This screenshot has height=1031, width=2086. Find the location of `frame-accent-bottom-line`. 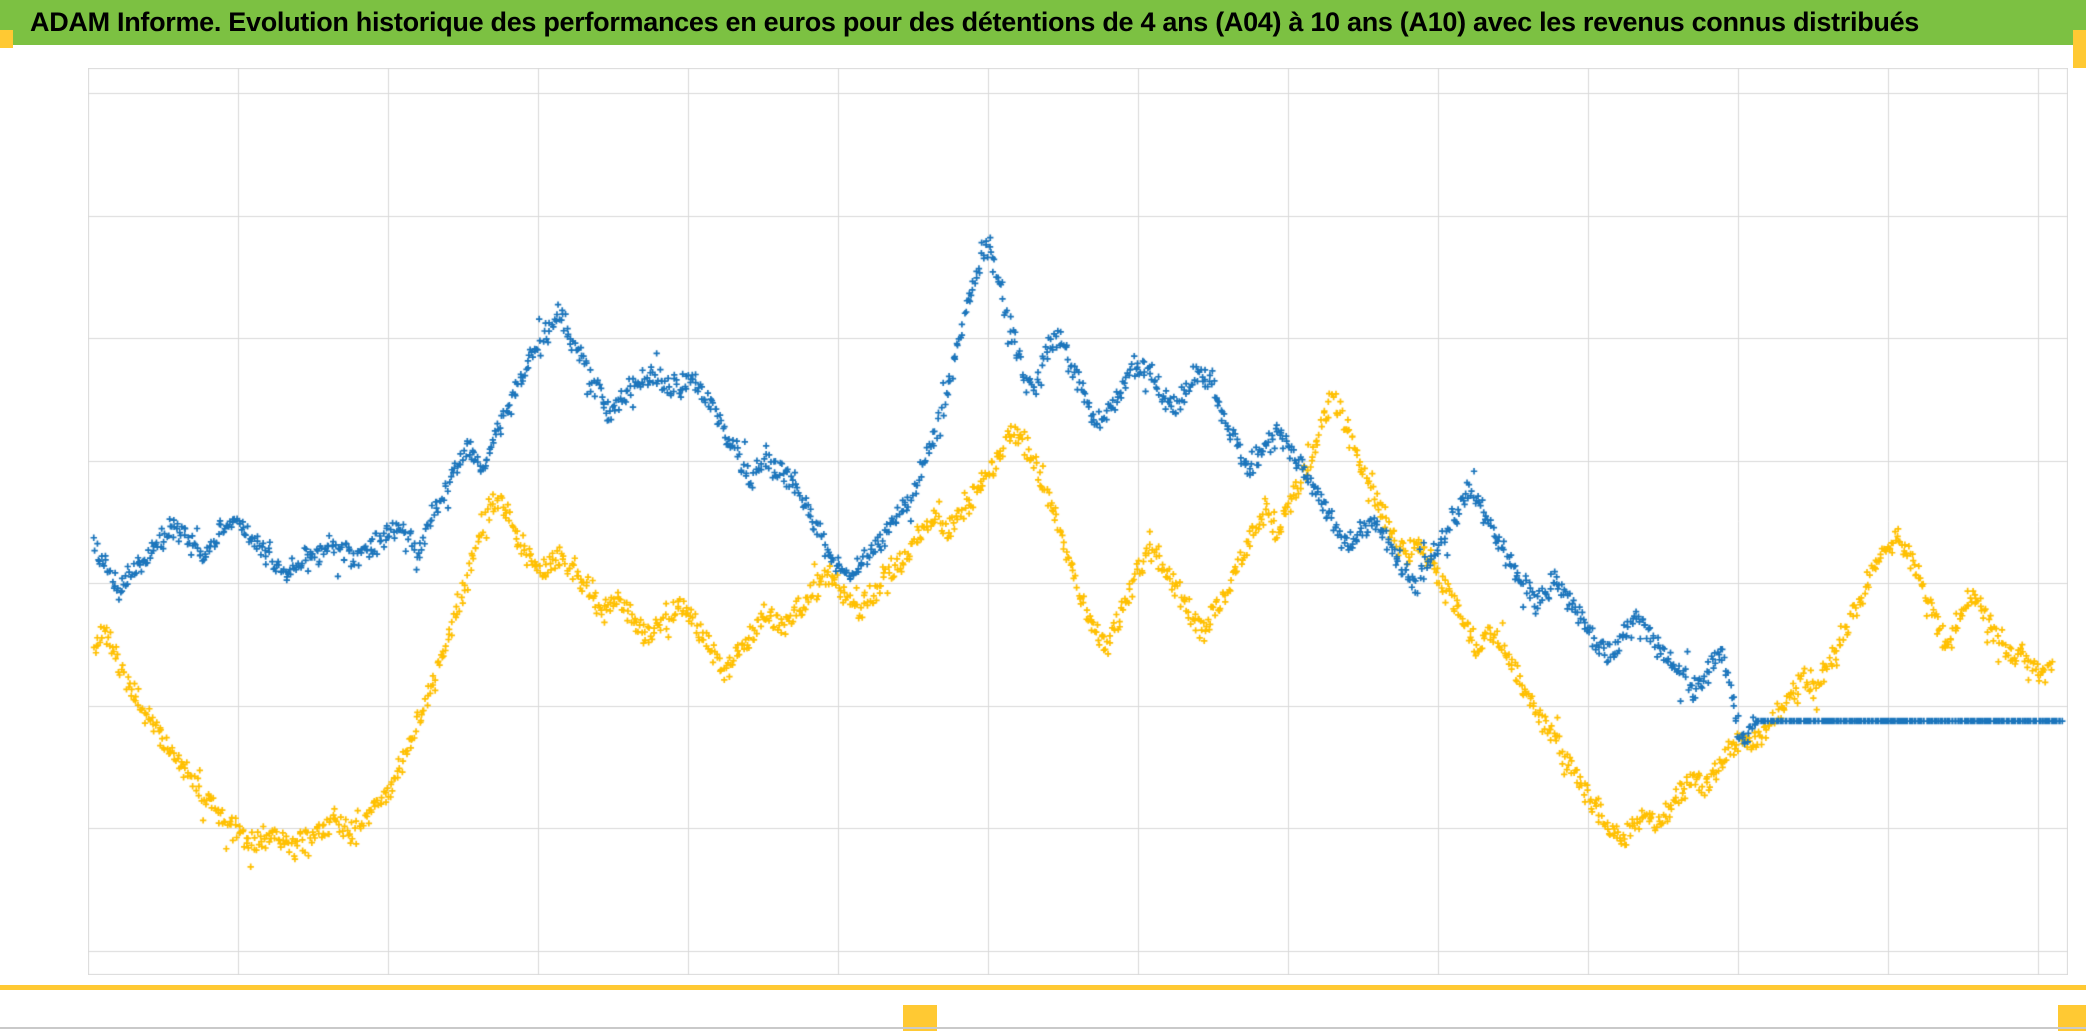

frame-accent-bottom-line is located at coordinates (1043, 987).